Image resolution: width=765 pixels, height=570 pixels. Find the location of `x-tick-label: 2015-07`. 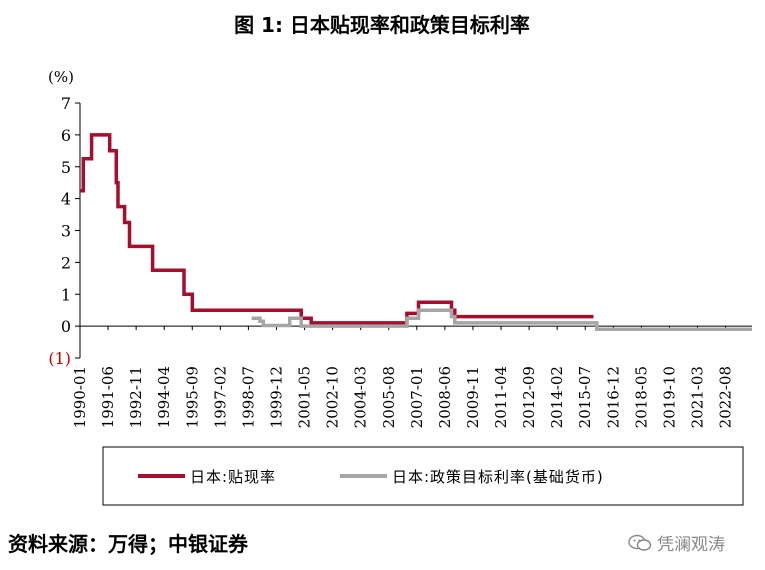

x-tick-label: 2015-07 is located at coordinates (585, 397).